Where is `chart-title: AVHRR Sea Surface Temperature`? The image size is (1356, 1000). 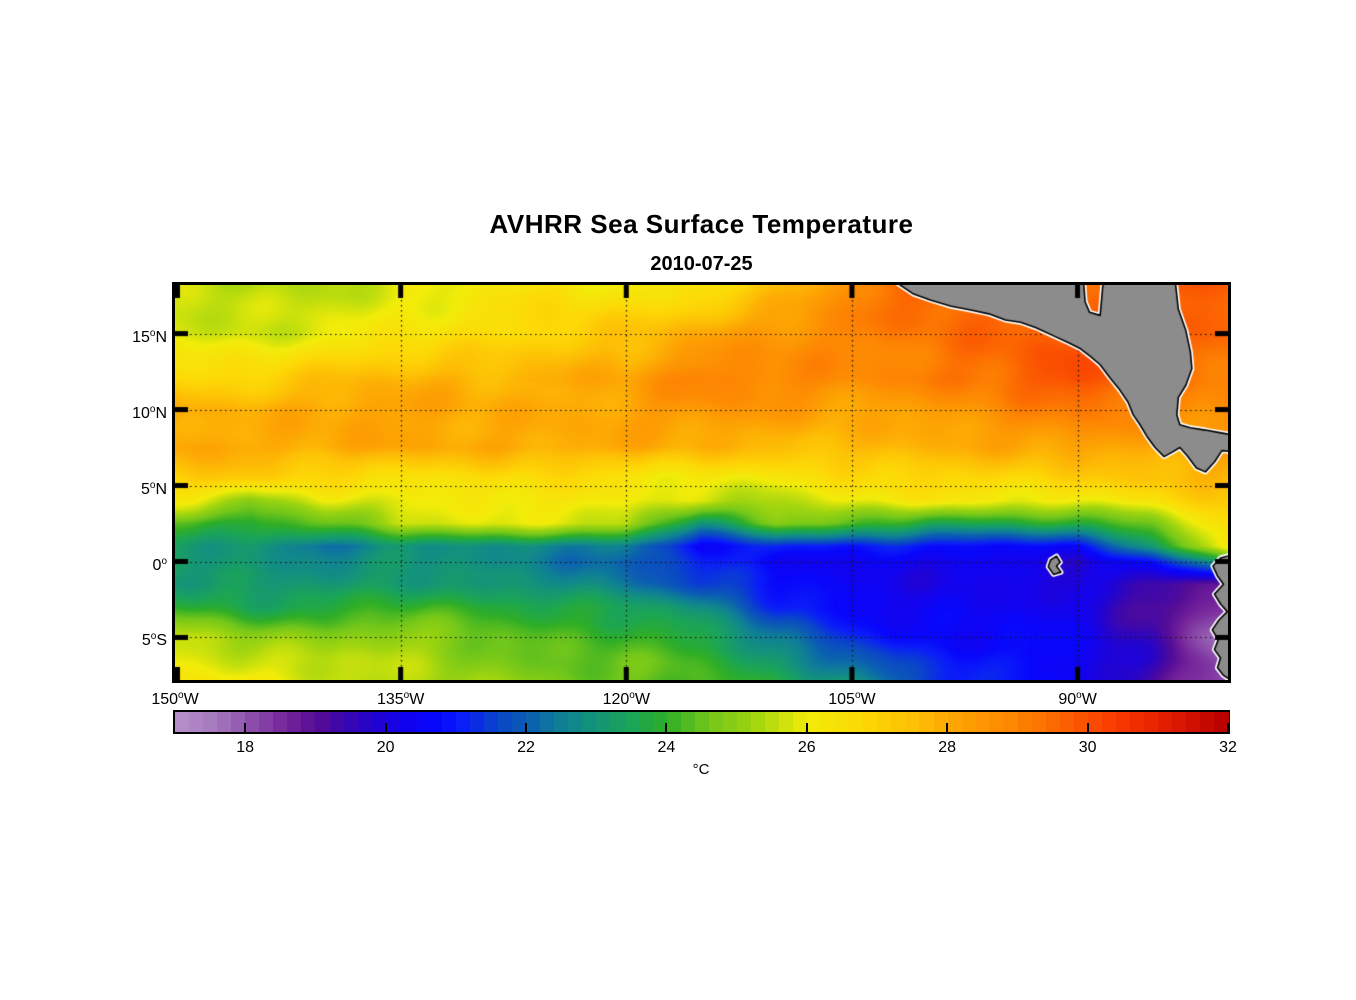
chart-title: AVHRR Sea Surface Temperature is located at coordinates (701, 224).